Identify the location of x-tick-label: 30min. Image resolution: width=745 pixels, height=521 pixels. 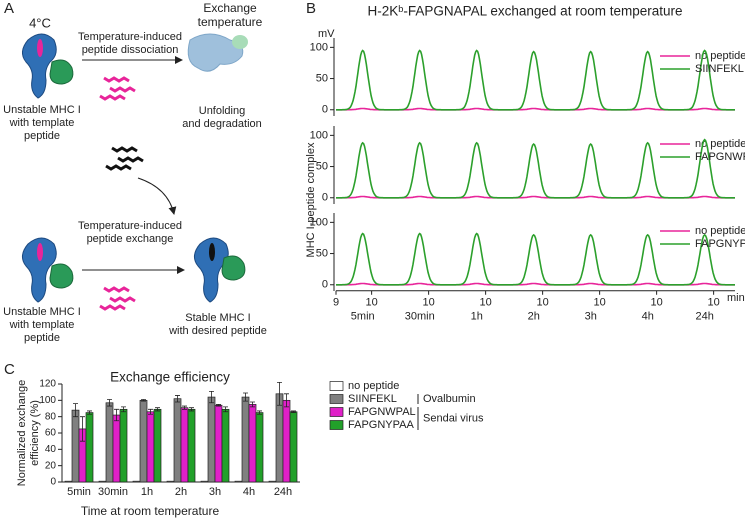
(113, 492).